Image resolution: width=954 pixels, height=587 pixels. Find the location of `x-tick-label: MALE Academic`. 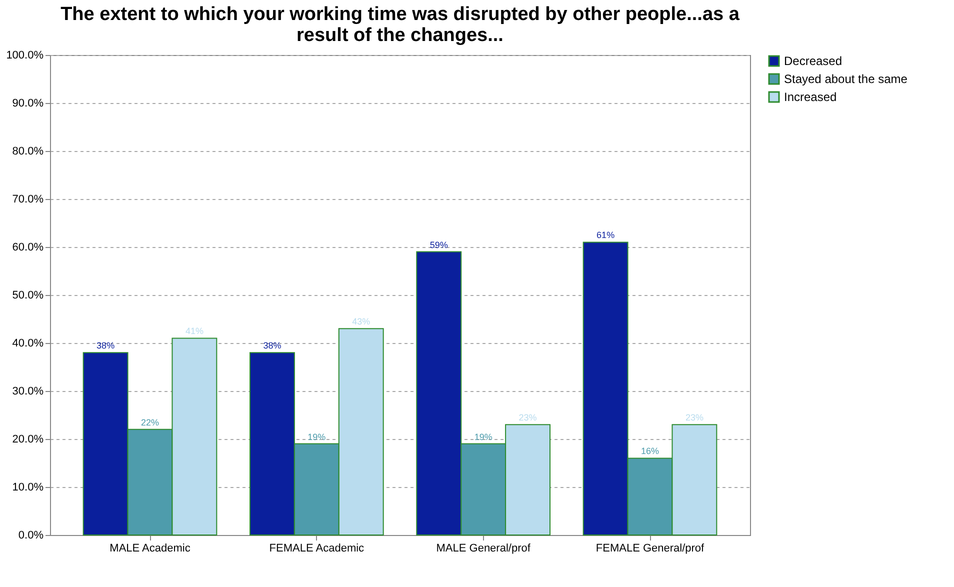

x-tick-label: MALE Academic is located at coordinates (150, 548).